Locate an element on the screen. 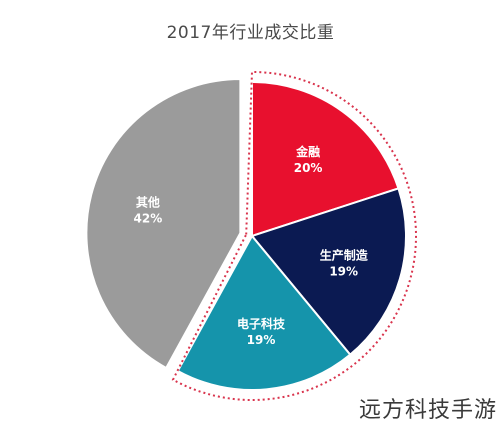 The width and height of the screenshot is (501, 430). slice-value-2: 19% is located at coordinates (343, 272).